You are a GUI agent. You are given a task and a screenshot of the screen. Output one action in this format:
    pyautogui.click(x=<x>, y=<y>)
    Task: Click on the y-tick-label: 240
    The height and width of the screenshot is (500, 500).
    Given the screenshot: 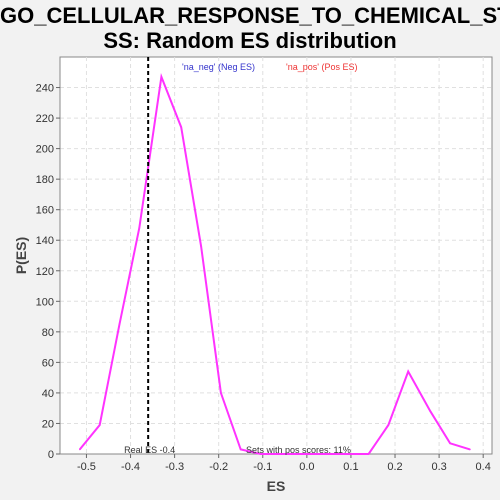 What is the action you would take?
    pyautogui.click(x=45, y=89)
    